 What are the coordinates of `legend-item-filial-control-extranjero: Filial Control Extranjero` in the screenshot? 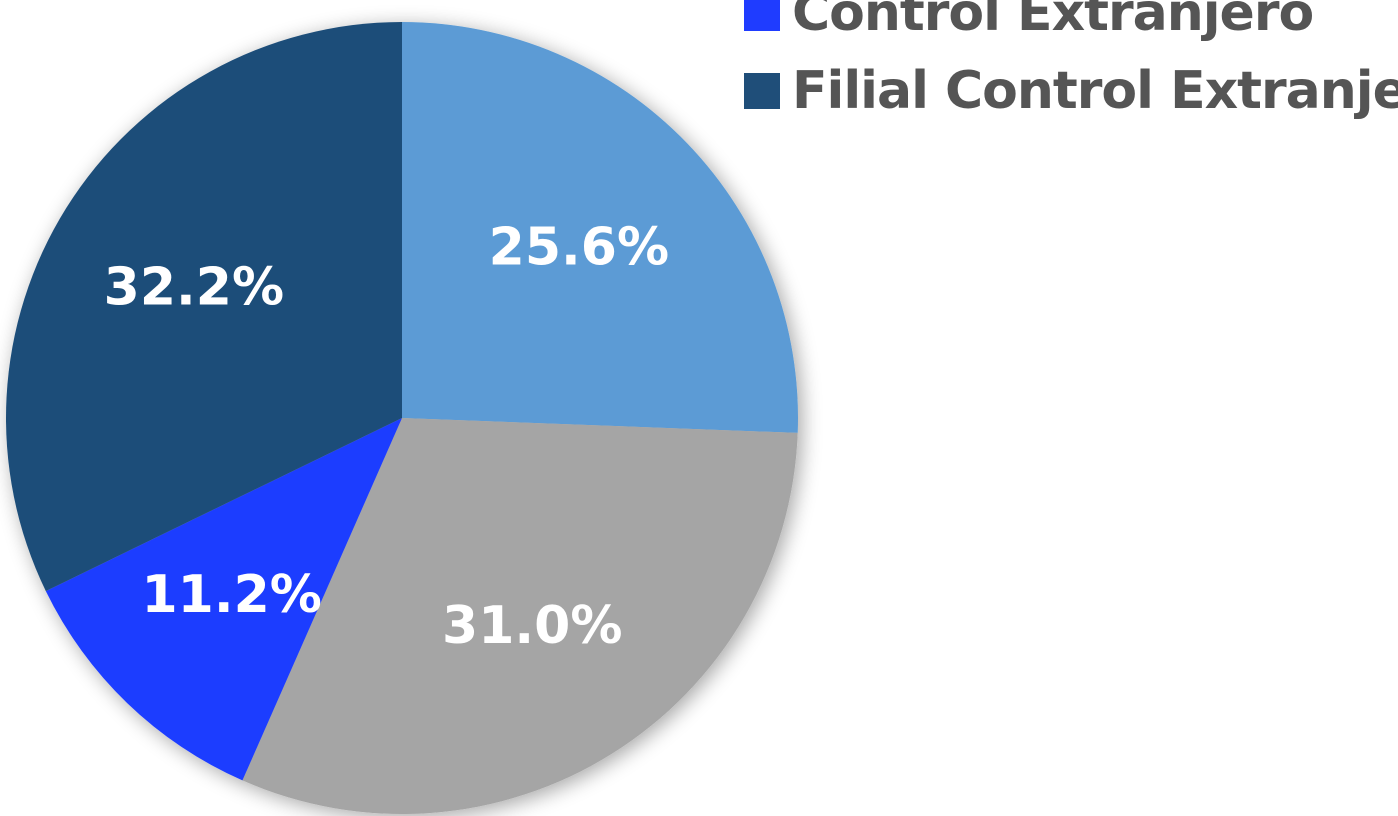 It's located at (1071, 91).